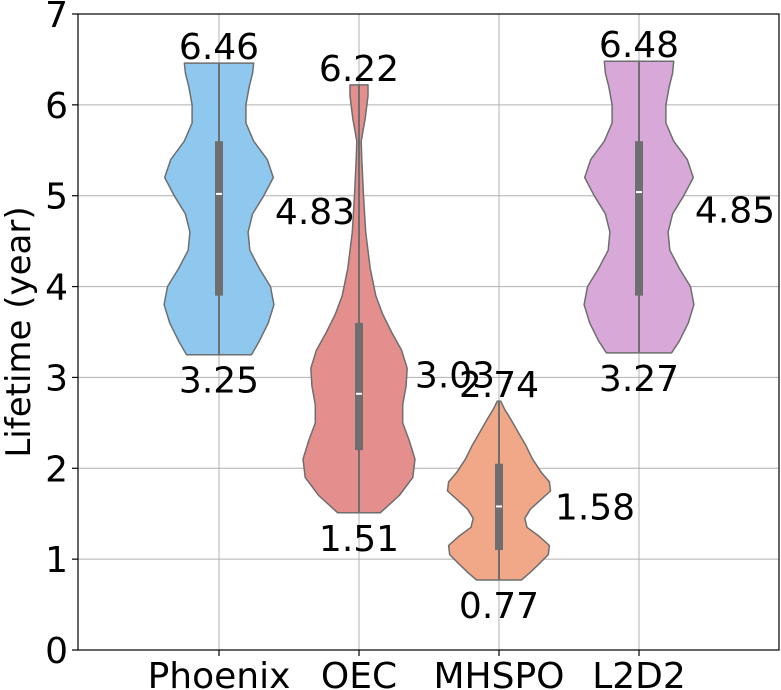 The image size is (781, 690). Describe the element at coordinates (499, 385) in the screenshot. I see `max-label: 2.74` at that location.